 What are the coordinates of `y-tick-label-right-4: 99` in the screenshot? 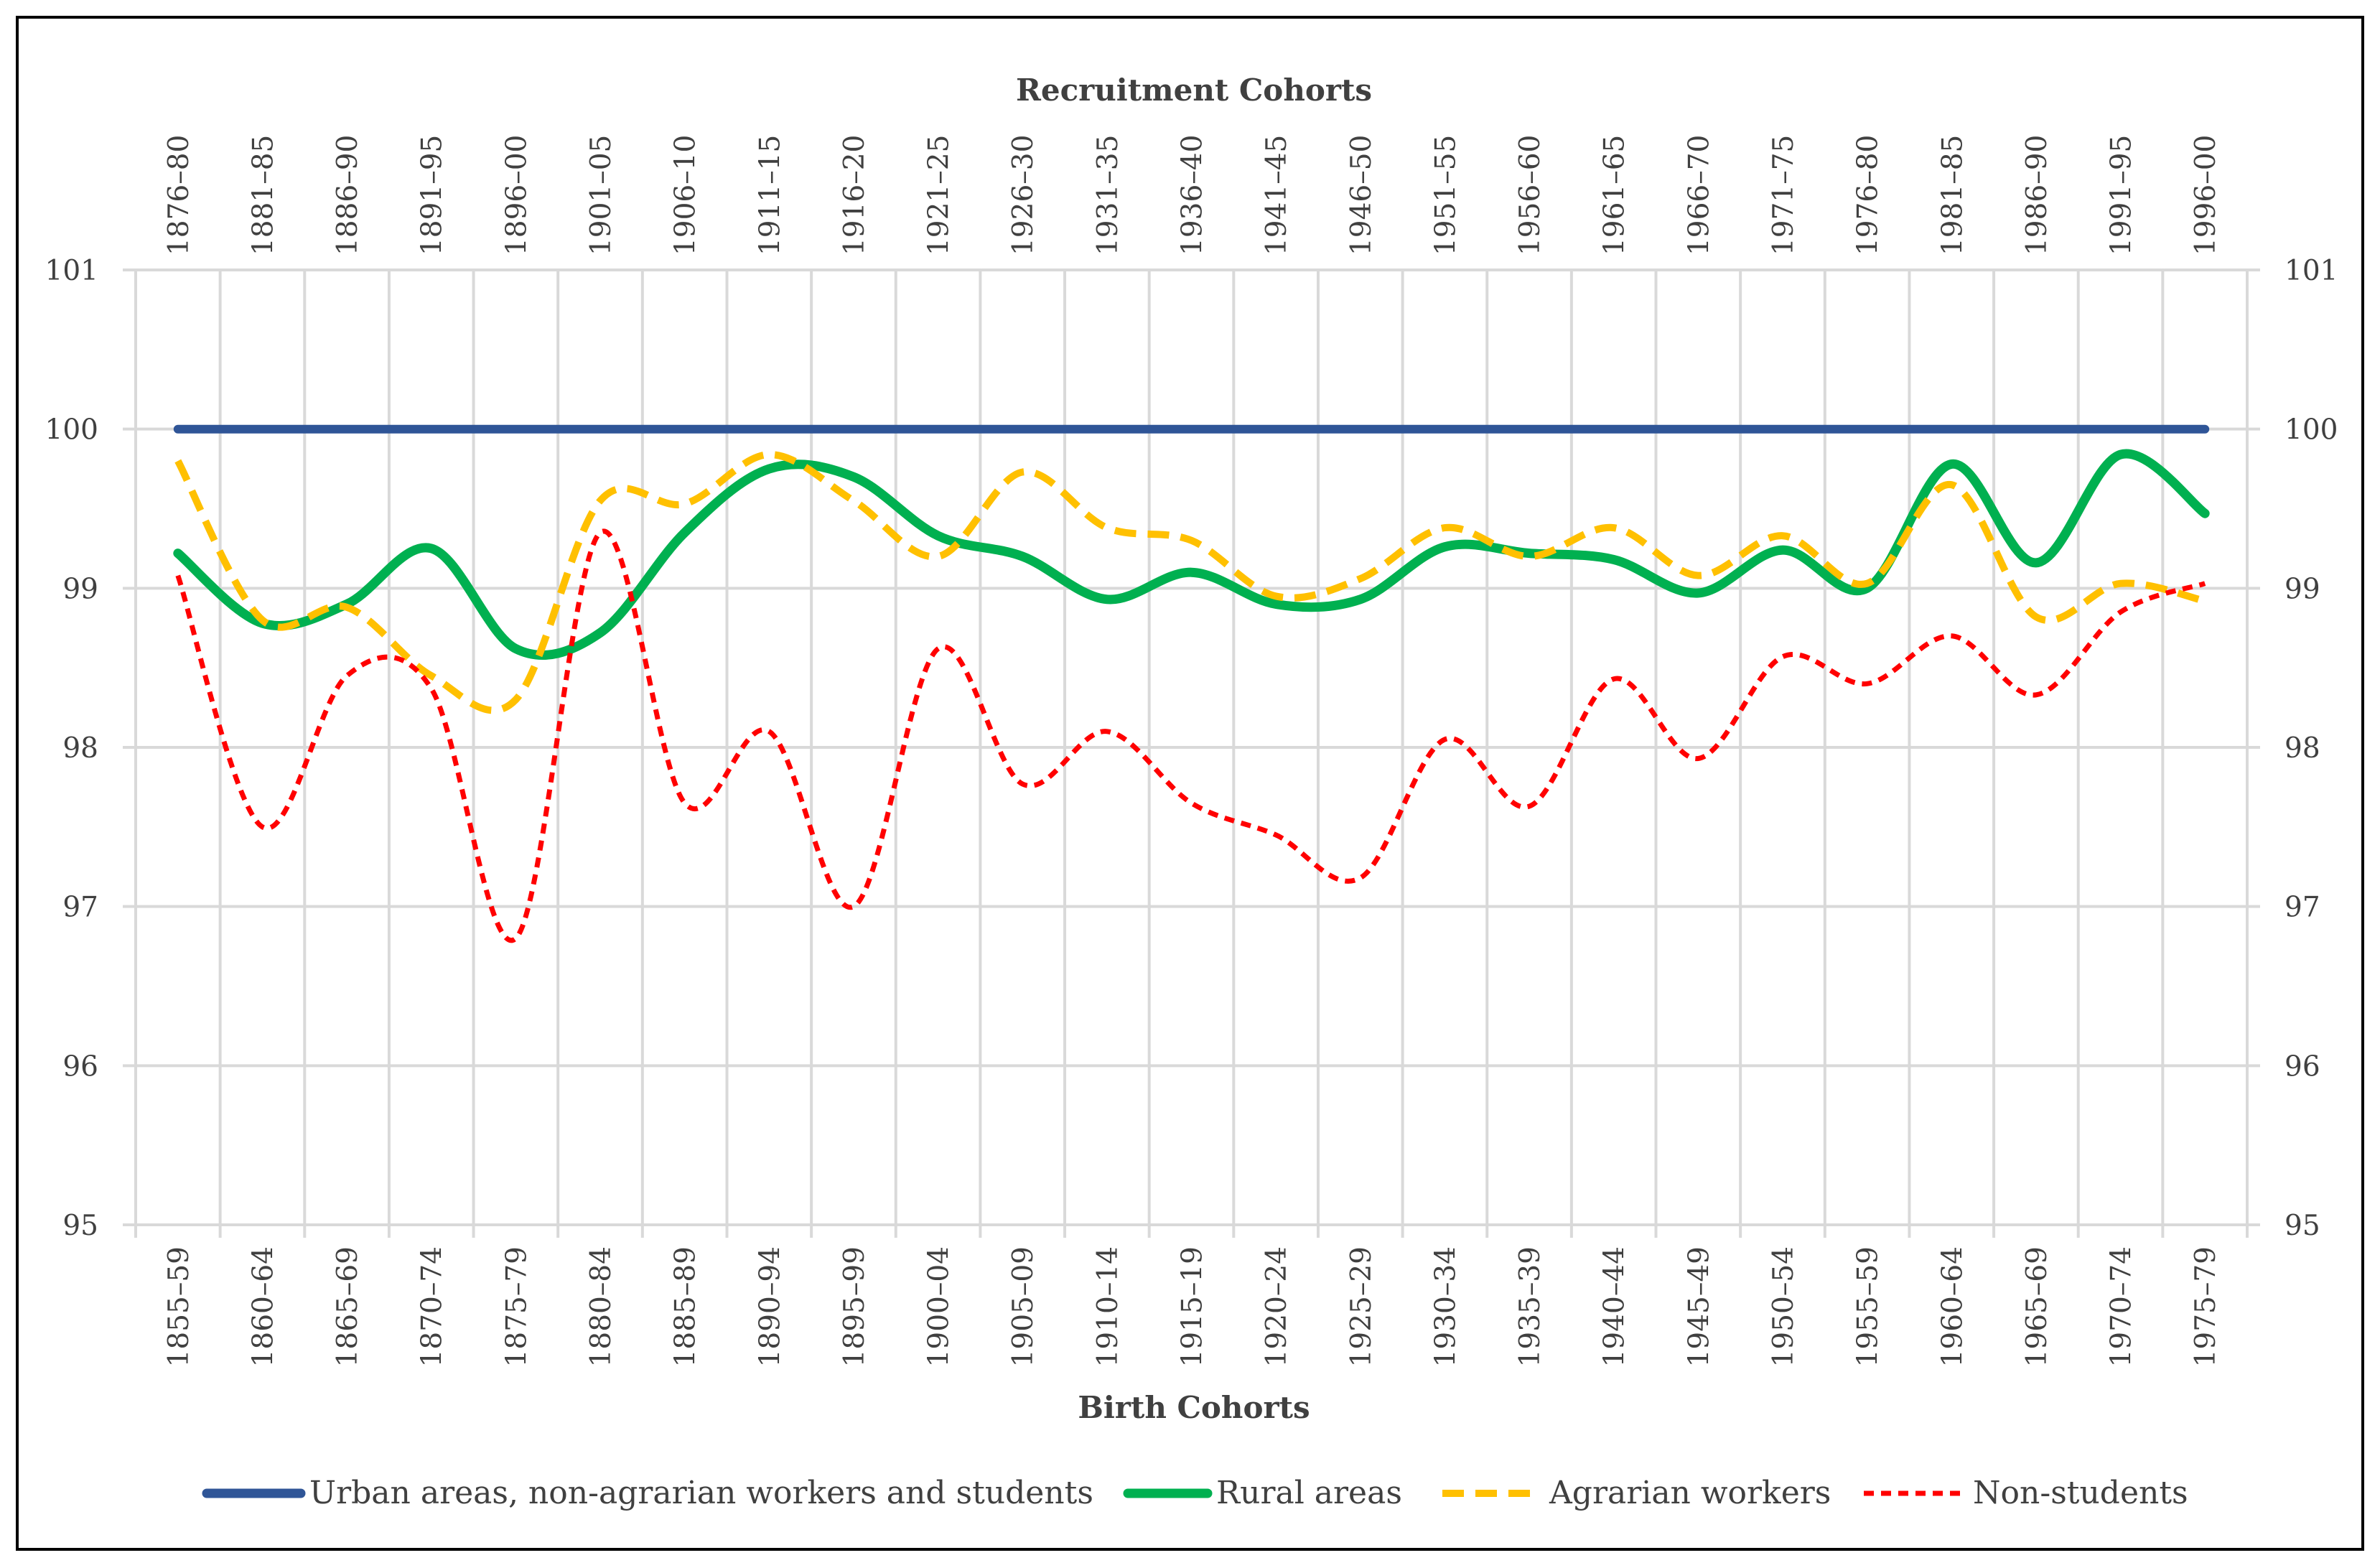 It's located at (2302, 589).